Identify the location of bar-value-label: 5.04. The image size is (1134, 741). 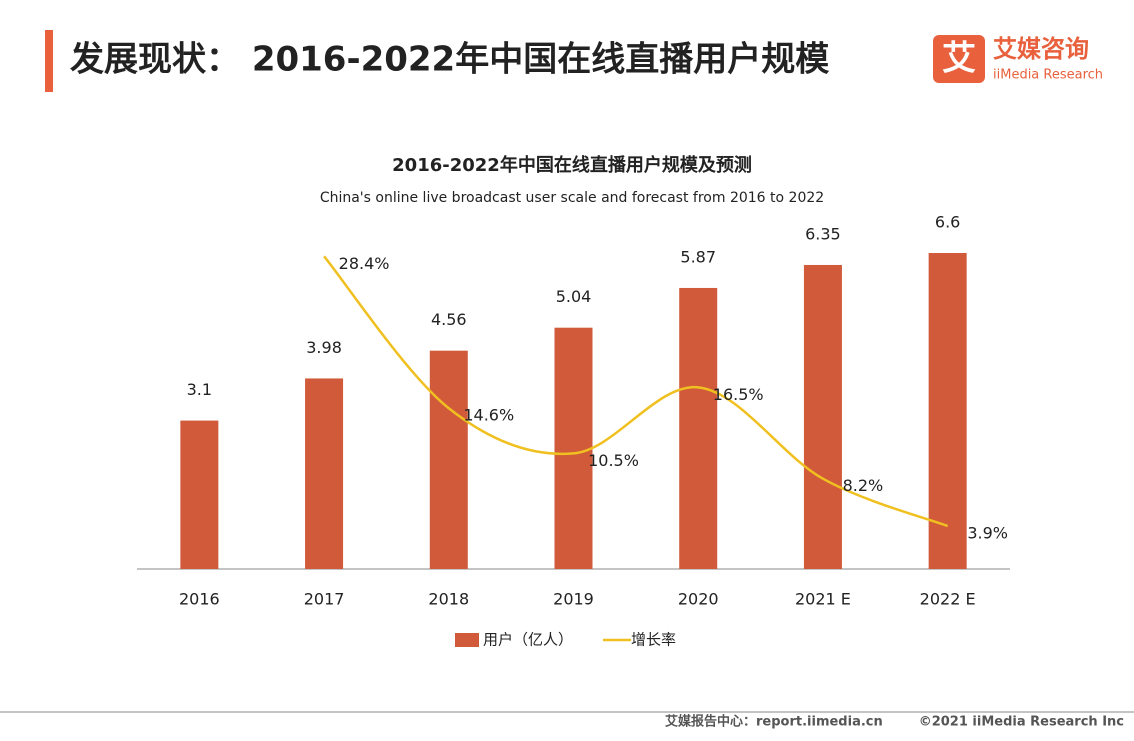
(574, 296).